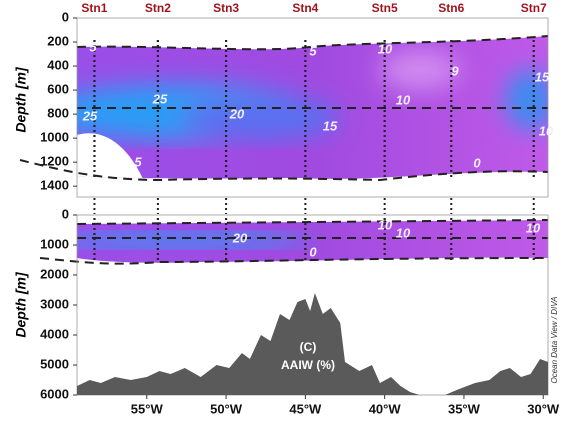  Describe the element at coordinates (54, 273) in the screenshot. I see `y-tick-label: 2000` at that location.